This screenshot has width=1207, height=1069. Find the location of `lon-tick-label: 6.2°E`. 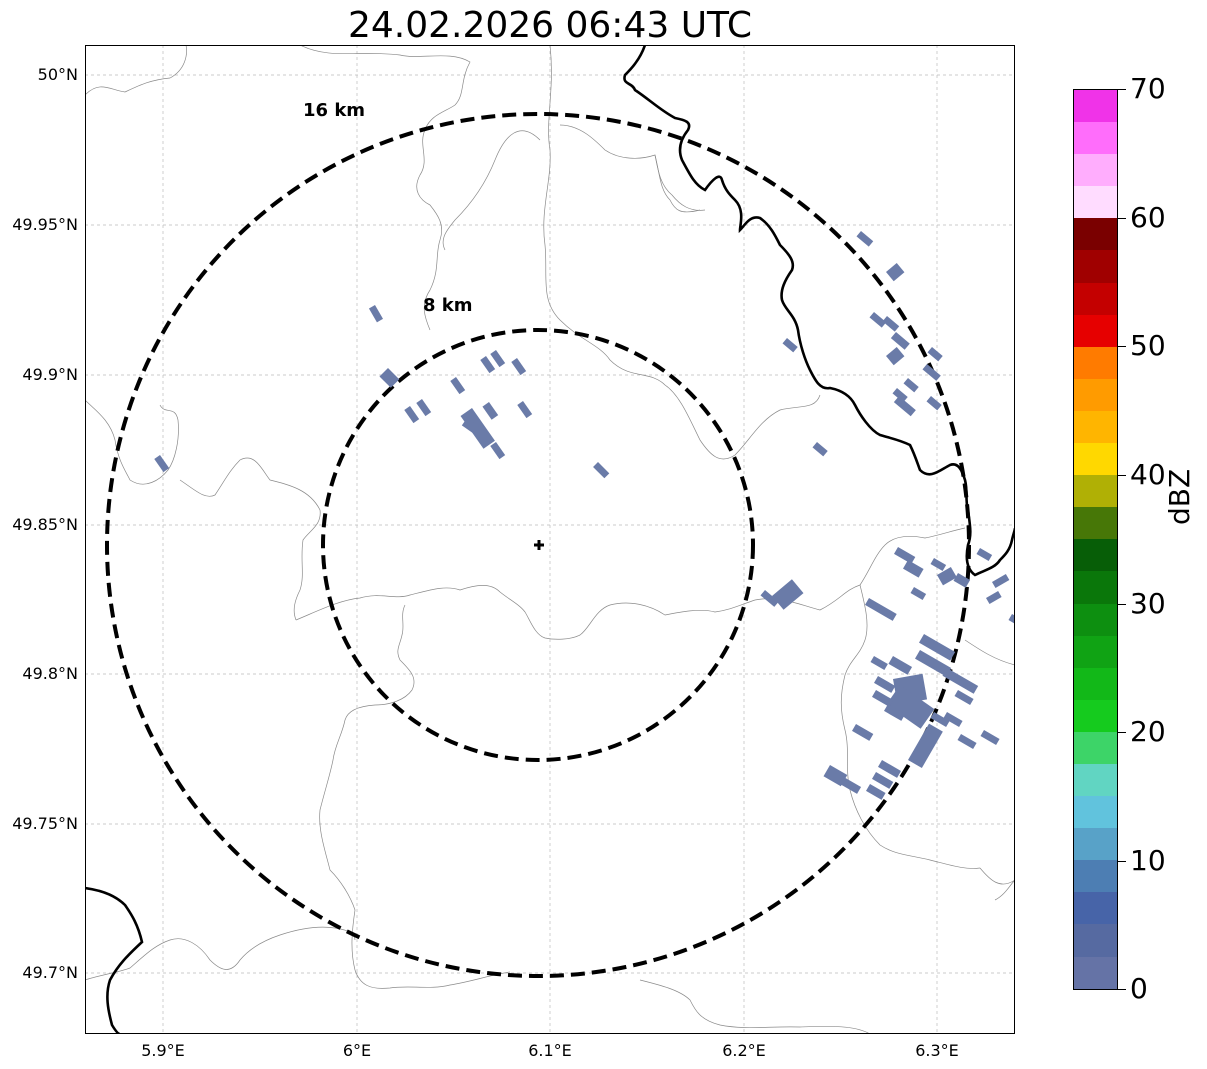

lon-tick-label: 6.2°E is located at coordinates (744, 1050).